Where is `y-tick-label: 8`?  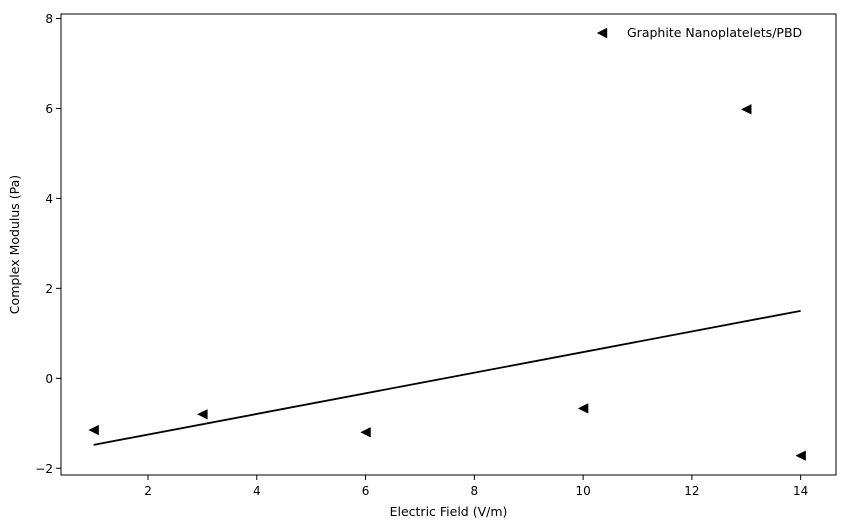
y-tick-label: 8 is located at coordinates (49, 19).